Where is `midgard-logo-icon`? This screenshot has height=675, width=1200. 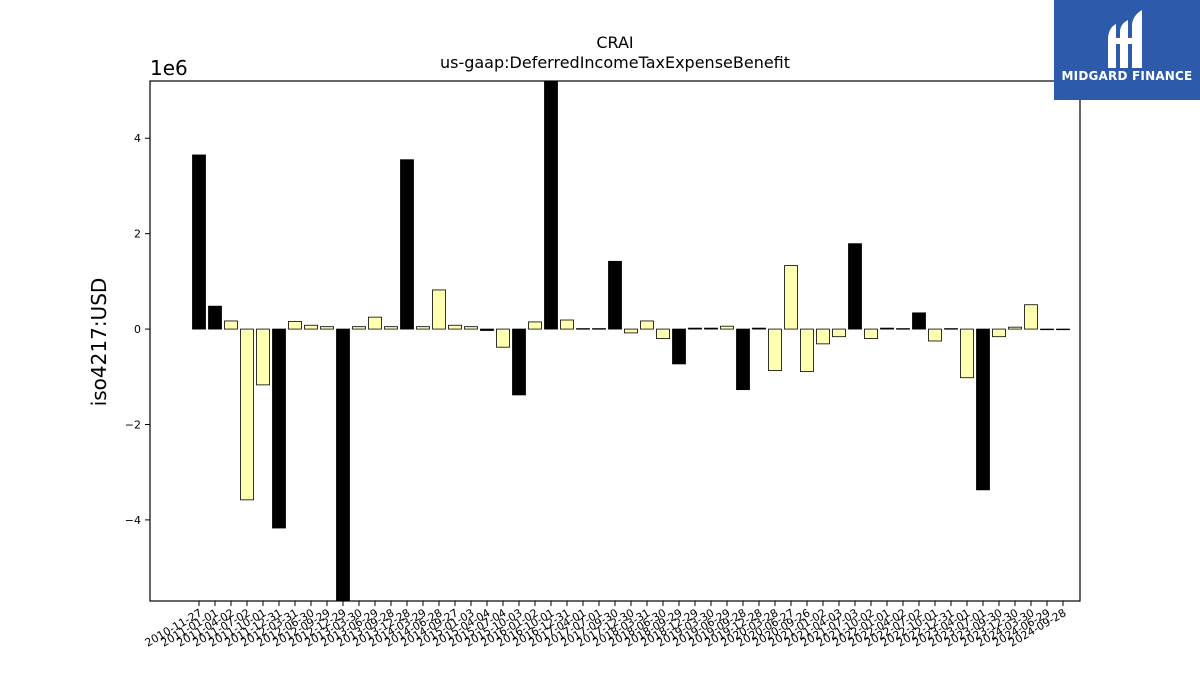
midgard-logo-icon is located at coordinates (1125, 39).